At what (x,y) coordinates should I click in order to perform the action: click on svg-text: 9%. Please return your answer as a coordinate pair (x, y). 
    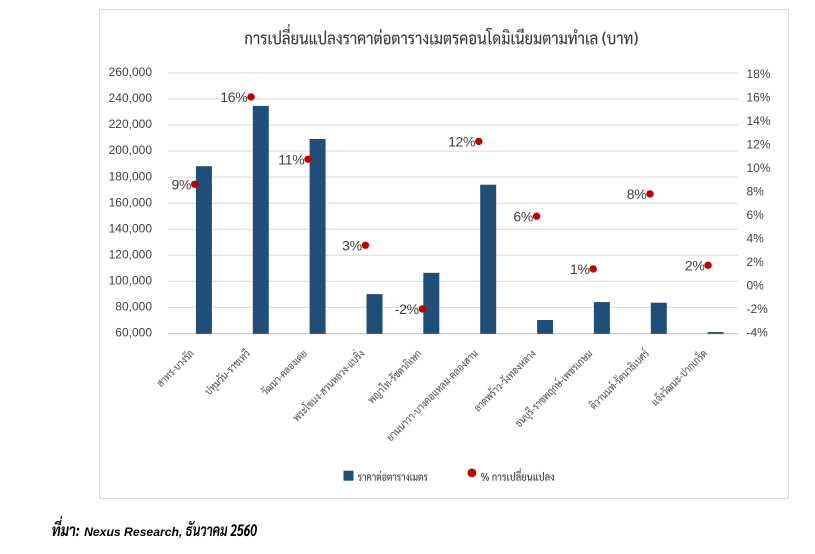
    Looking at the image, I should click on (181, 185).